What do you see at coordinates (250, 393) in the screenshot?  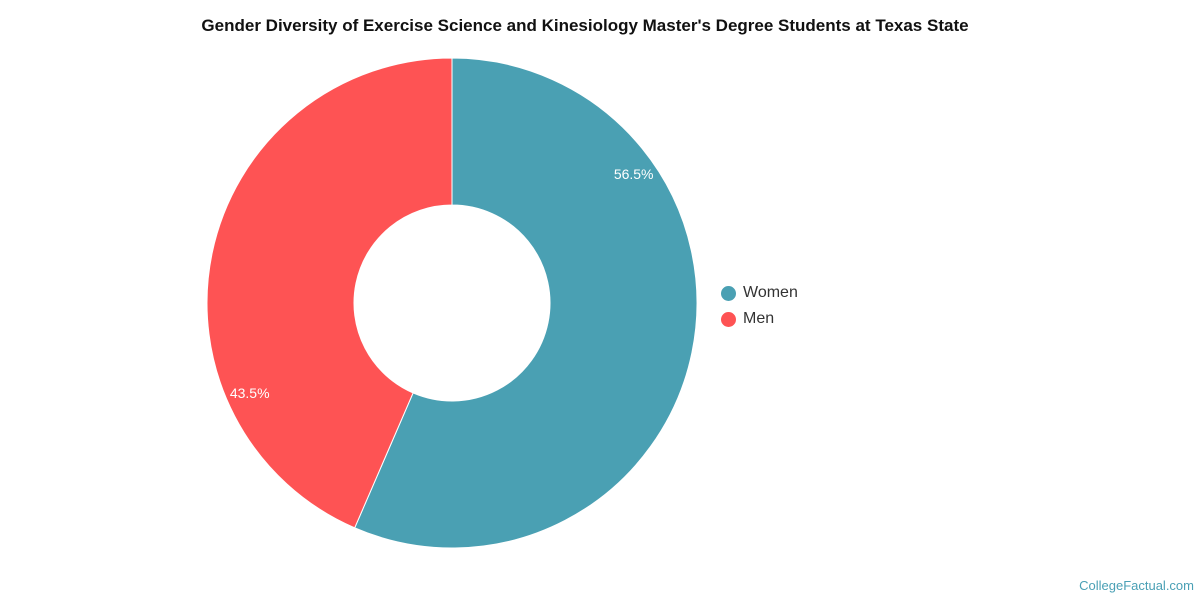 I see `slice-label-men: 43.5%` at bounding box center [250, 393].